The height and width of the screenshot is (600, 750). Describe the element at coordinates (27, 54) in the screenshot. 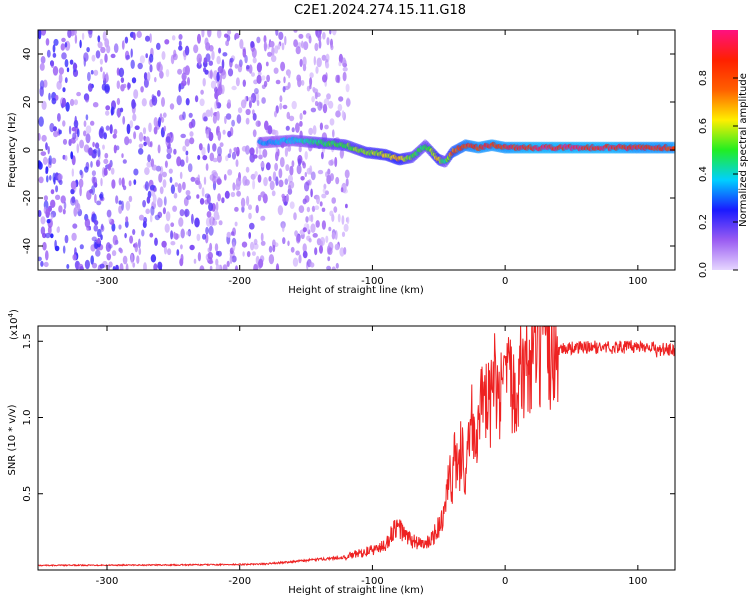

I see `y-tick-label: 40` at that location.